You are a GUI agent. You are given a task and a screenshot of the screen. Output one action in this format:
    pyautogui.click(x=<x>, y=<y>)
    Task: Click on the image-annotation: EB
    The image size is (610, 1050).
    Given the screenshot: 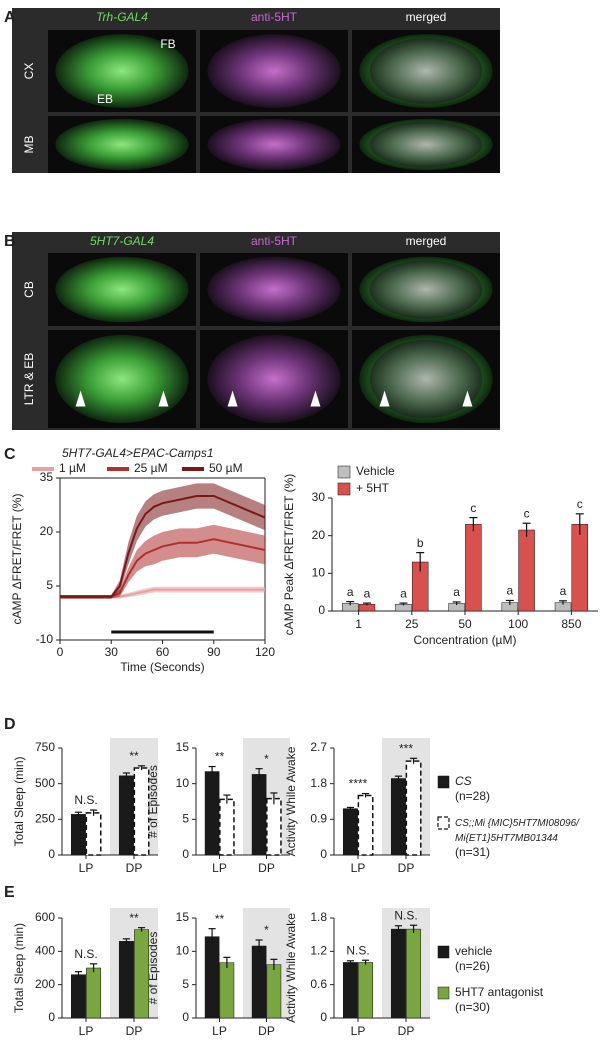 What is the action you would take?
    pyautogui.click(x=105, y=99)
    